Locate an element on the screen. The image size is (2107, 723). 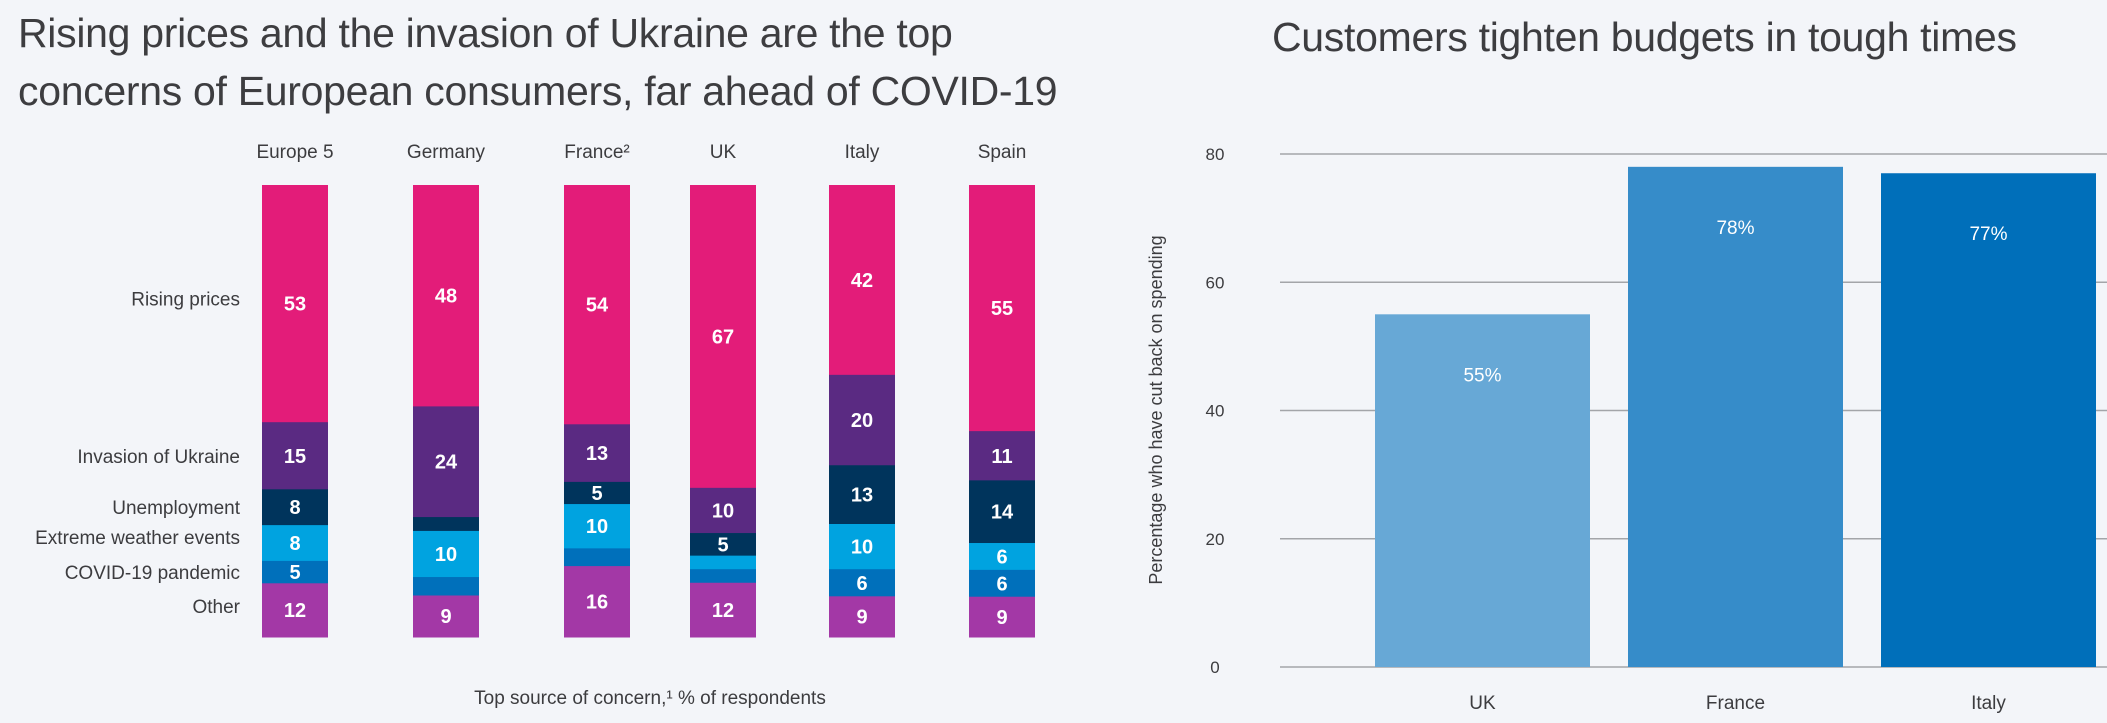
right-y-axis-label: Percentage who have cut back on spending is located at coordinates (1156, 409).